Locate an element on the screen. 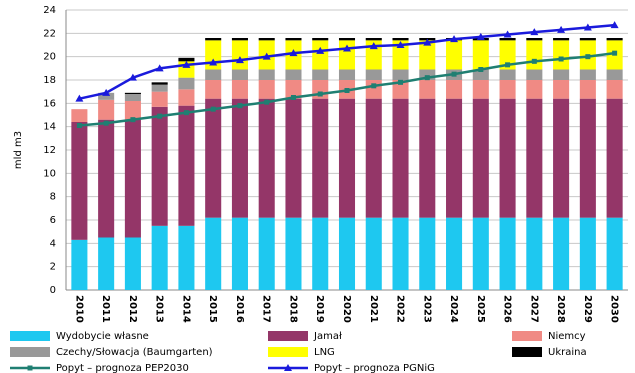  x-tick-label: 2029 is located at coordinates (587, 309).